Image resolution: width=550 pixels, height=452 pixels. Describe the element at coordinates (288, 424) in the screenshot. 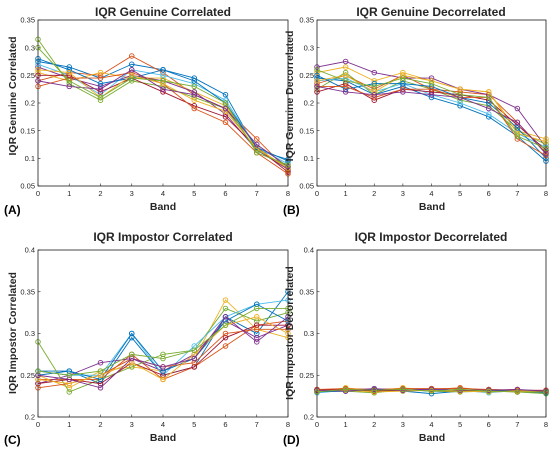

I see `panel-c-x-tick-label: 8` at that location.